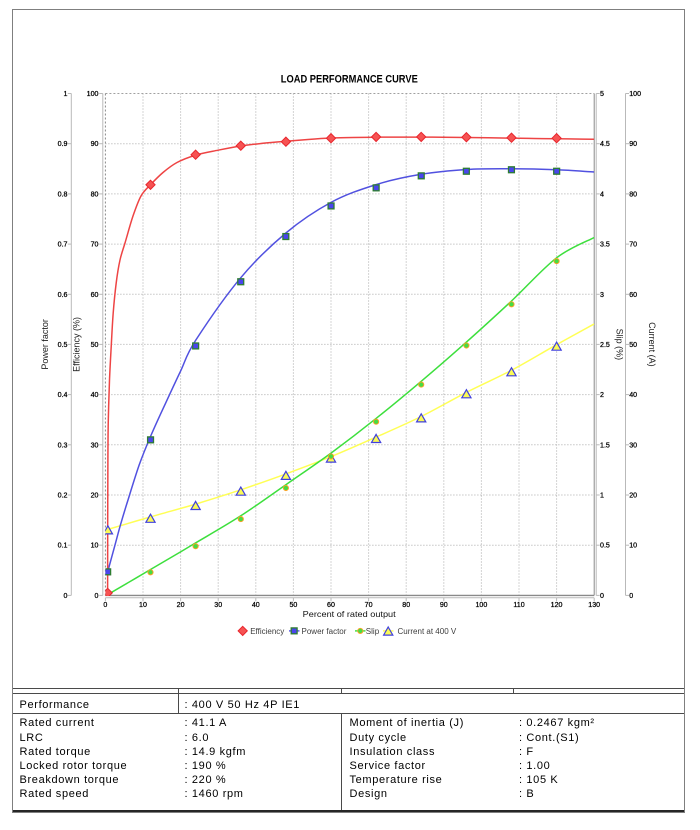 The height and width of the screenshot is (830, 700). Describe the element at coordinates (602, 194) in the screenshot. I see `svg-text: 4` at that location.